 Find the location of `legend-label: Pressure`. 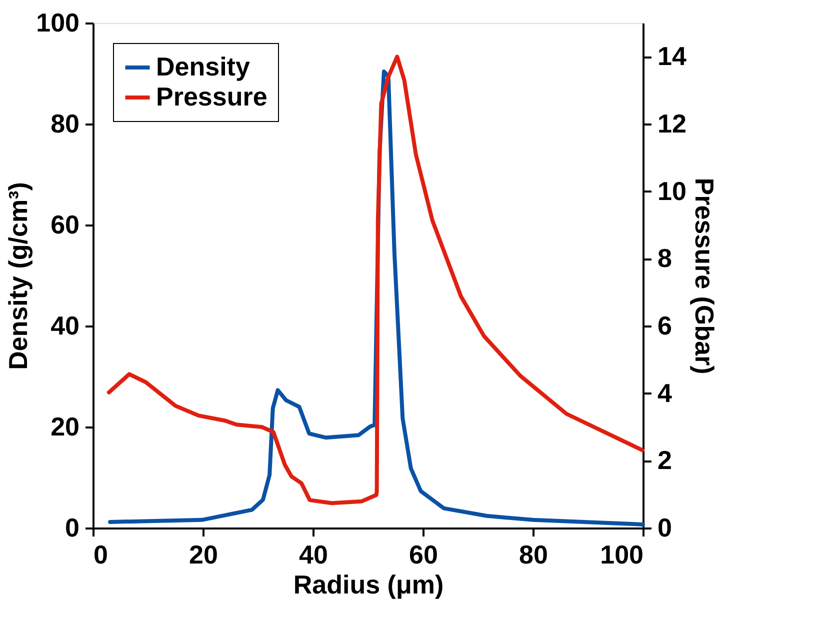

legend-label: Pressure is located at coordinates (212, 97).